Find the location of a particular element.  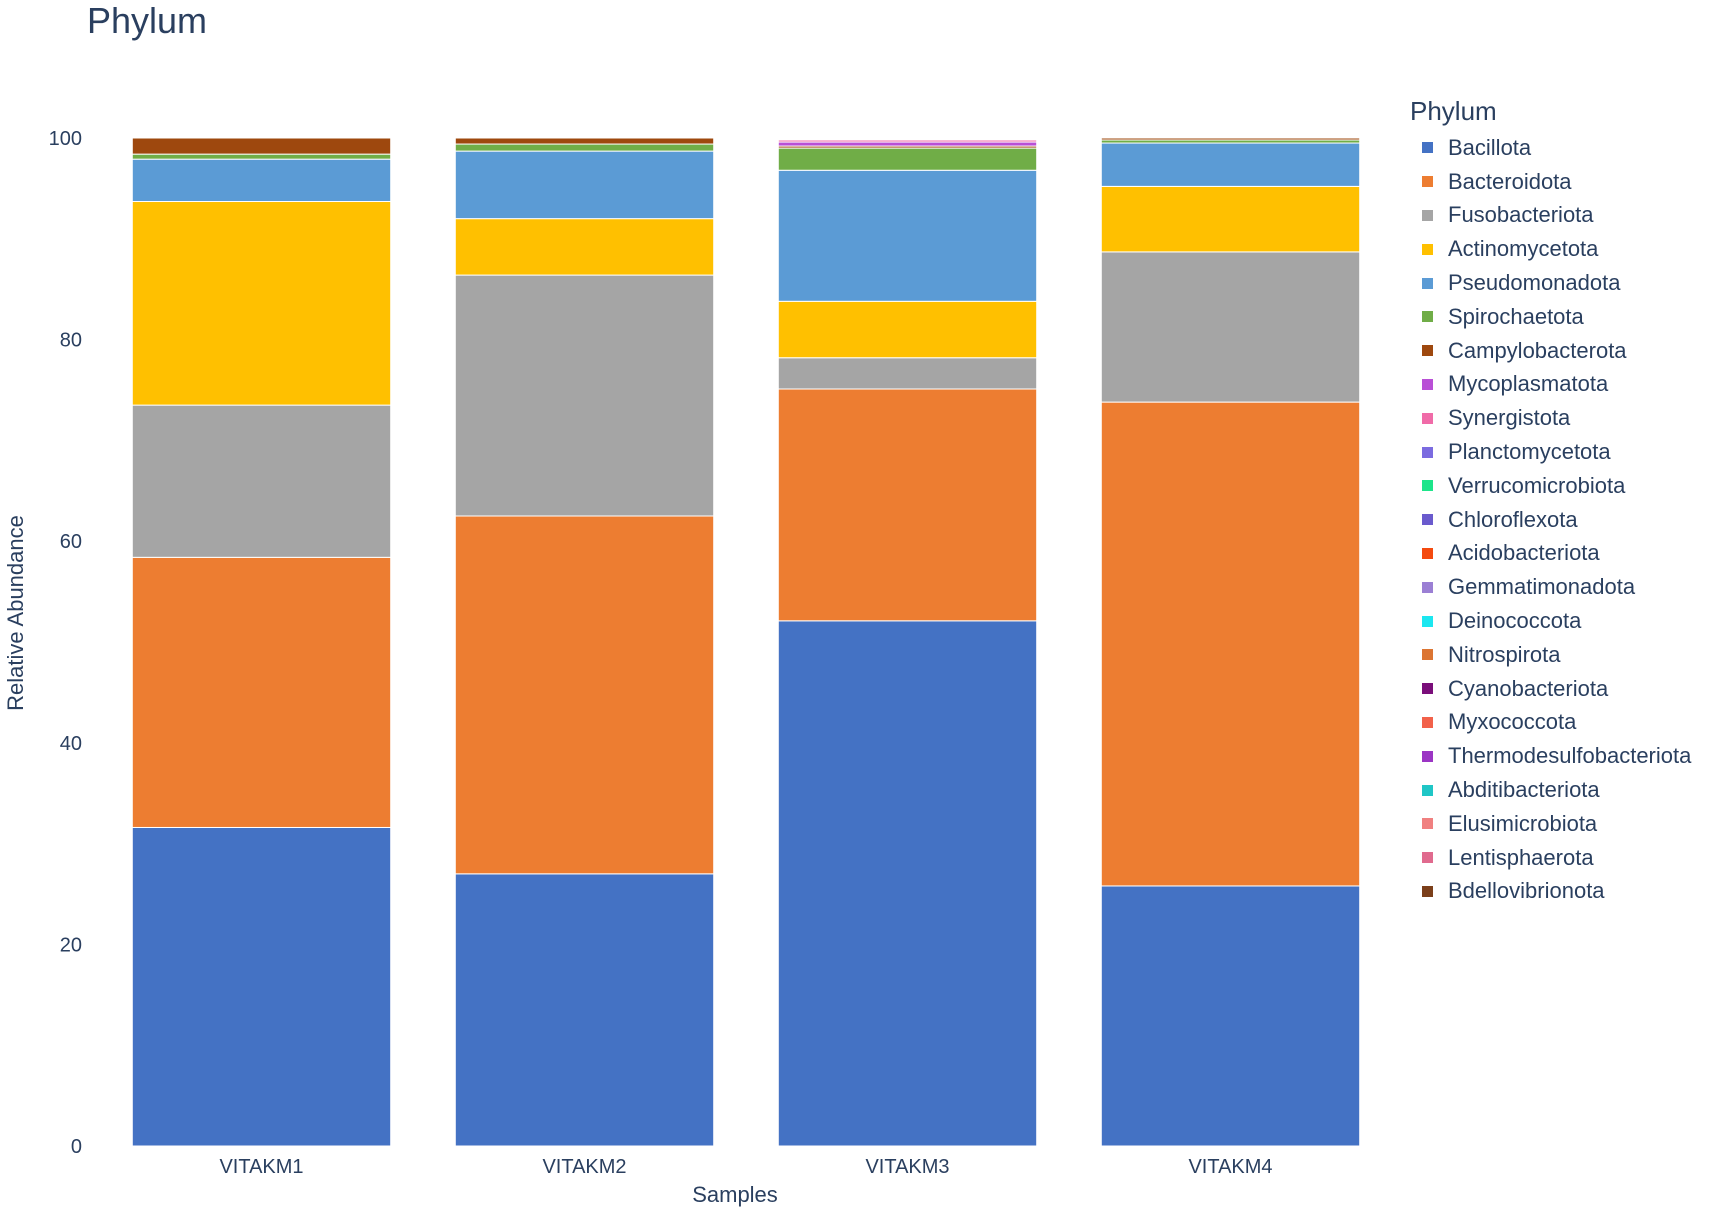

y-tick-label: 100 is located at coordinates (65, 139).